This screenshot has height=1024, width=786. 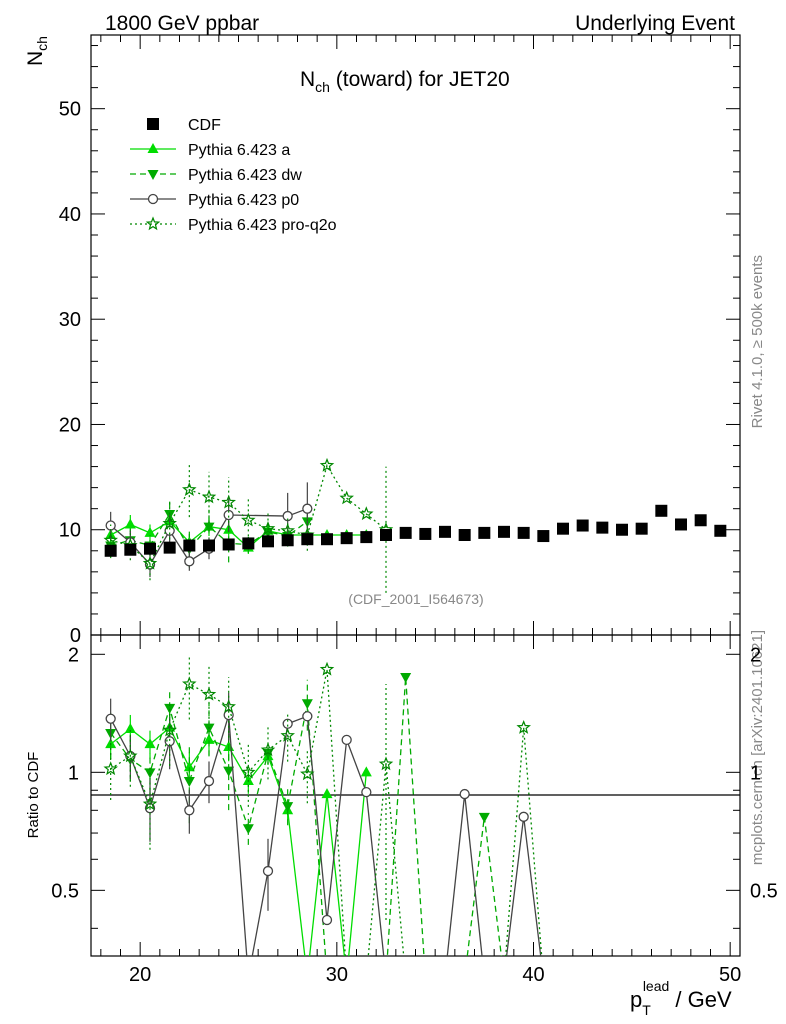 I want to click on series-cdf, so click(x=415, y=530).